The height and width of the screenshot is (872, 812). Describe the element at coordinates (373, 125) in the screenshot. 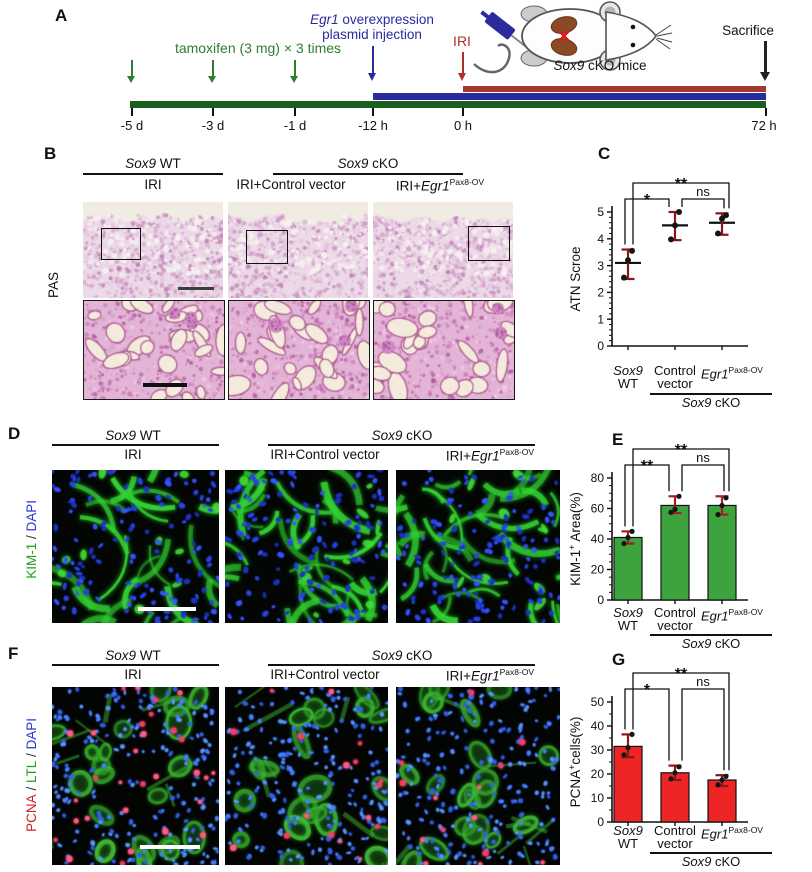

I see `tick-label: -12 h` at that location.